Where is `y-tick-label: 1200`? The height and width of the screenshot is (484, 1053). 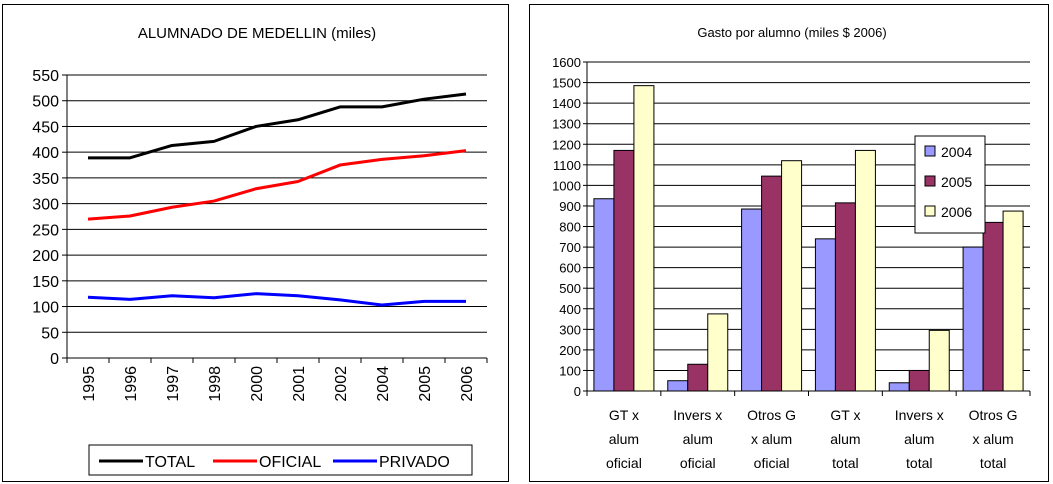
y-tick-label: 1200 is located at coordinates (566, 144).